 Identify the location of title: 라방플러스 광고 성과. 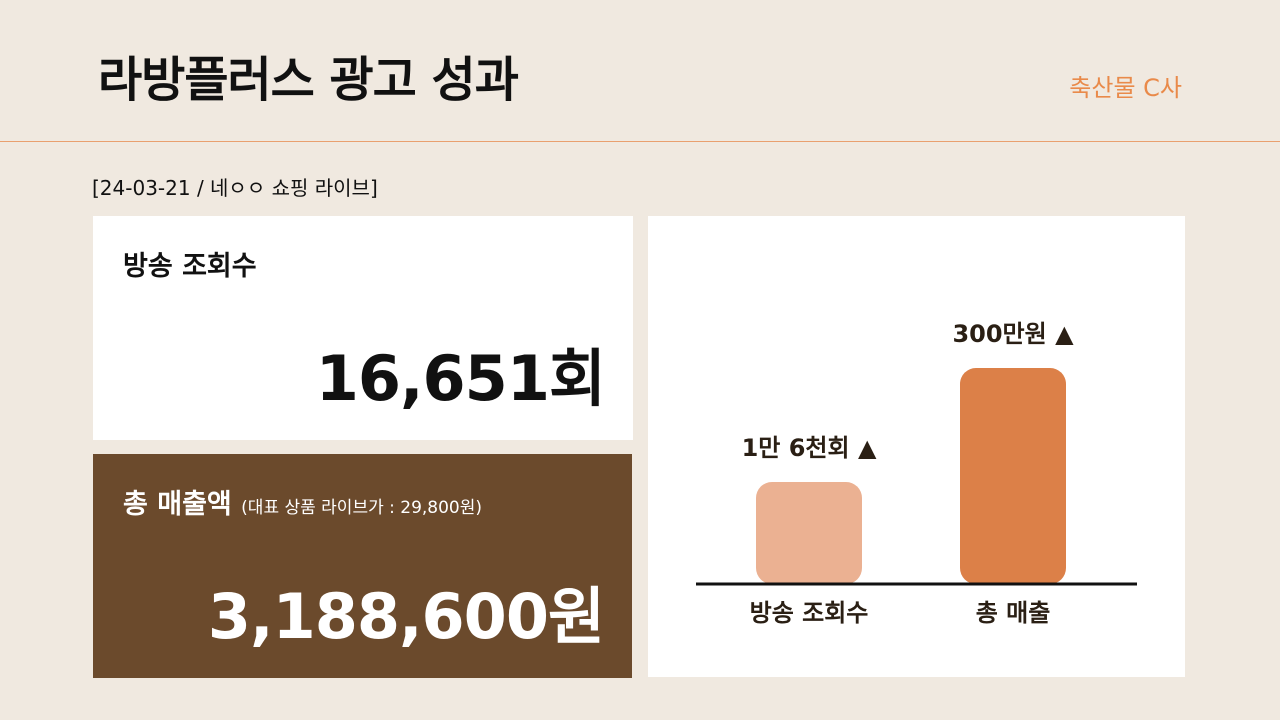
(308, 80).